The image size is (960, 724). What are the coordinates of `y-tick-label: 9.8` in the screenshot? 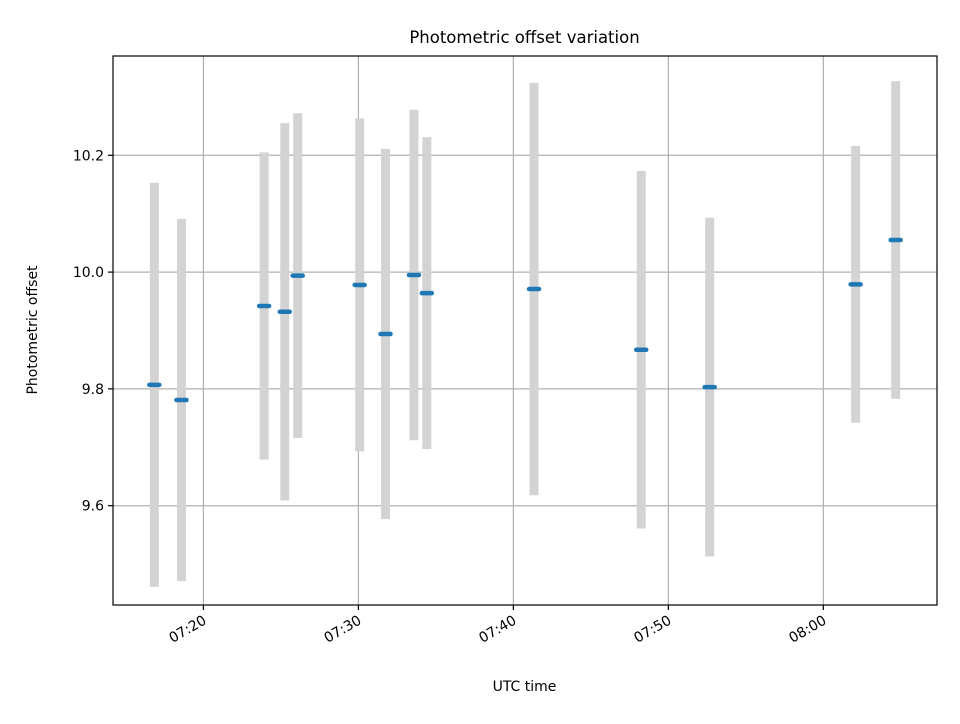 It's located at (93, 390).